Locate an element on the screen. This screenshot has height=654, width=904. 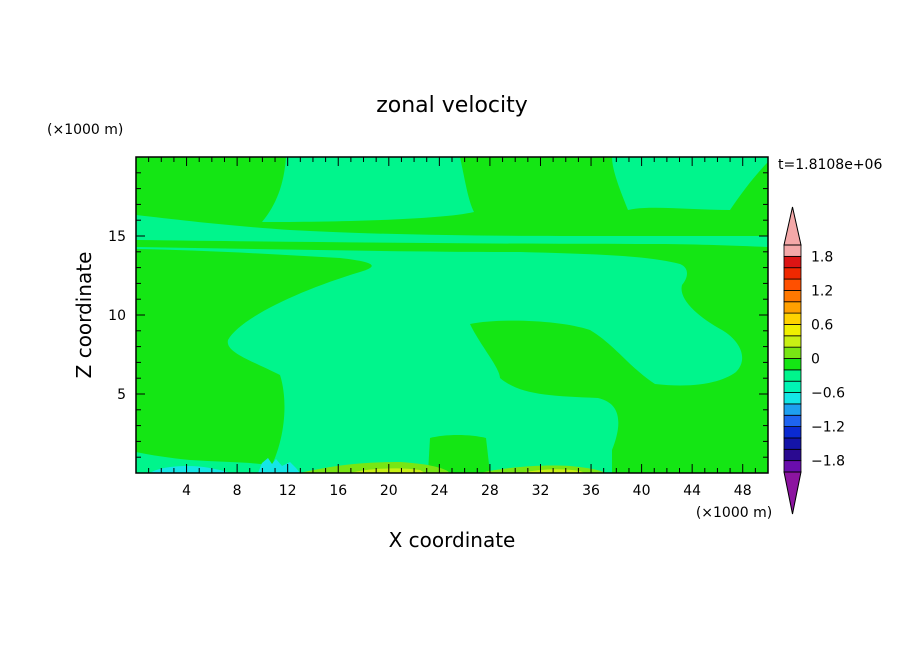
y-tick-label: 15 is located at coordinates (117, 237).